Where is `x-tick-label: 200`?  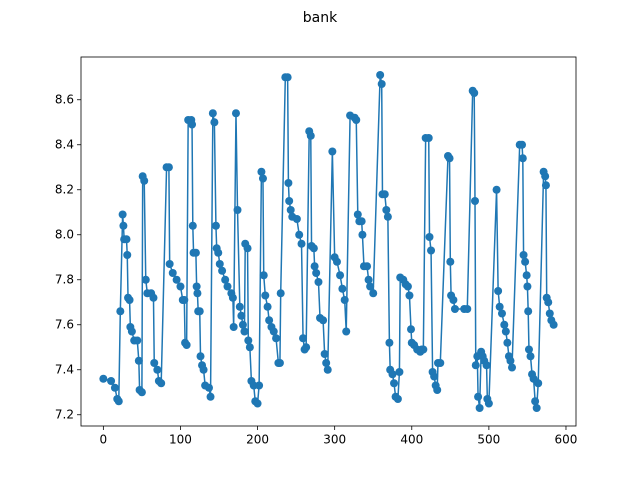
x-tick-label: 200 is located at coordinates (257, 440).